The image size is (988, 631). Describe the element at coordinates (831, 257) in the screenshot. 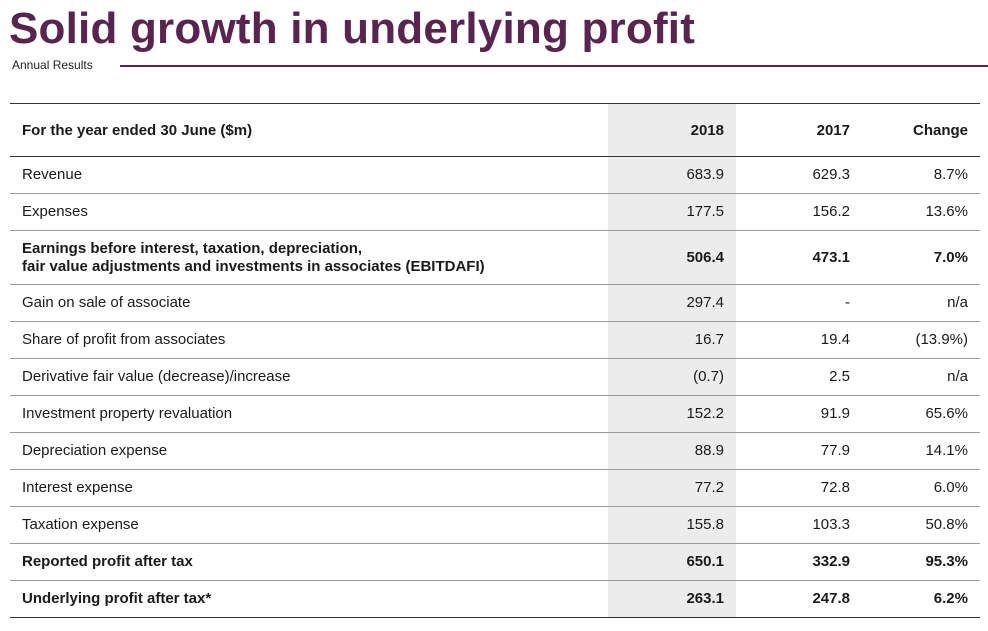

I see `value-2017: 473.1` at that location.